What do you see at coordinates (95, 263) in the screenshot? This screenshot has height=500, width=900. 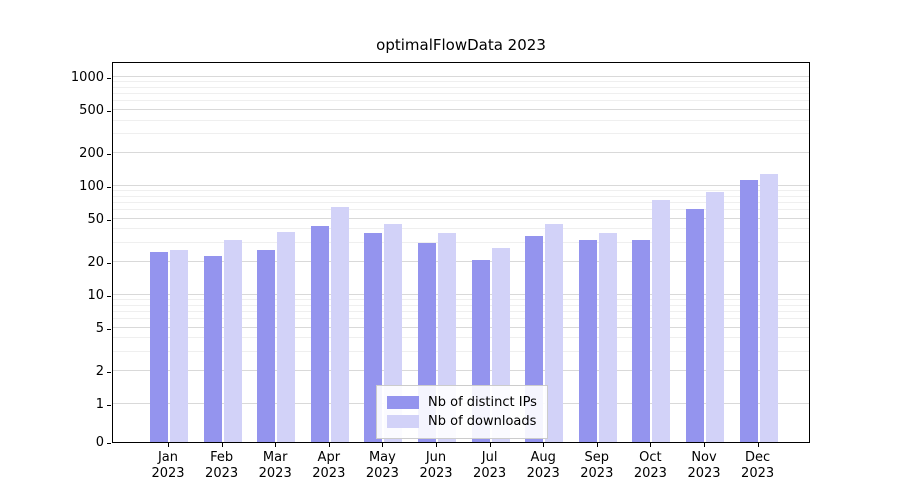 I see `y-tick-label: 20` at bounding box center [95, 263].